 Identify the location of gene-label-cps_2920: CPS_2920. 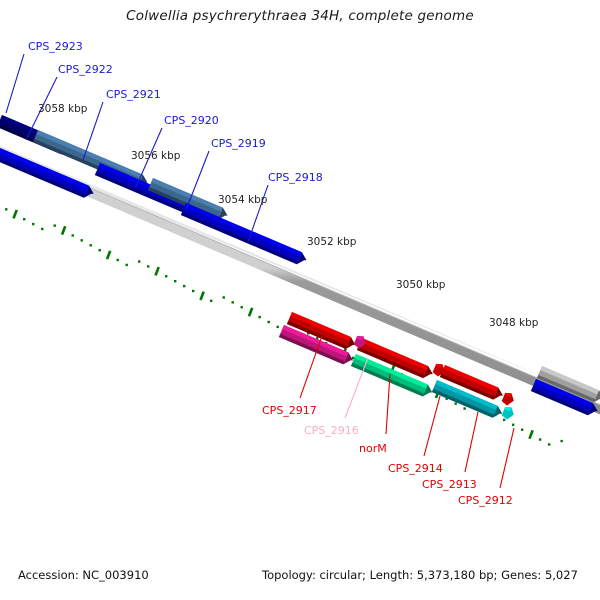
(191, 120).